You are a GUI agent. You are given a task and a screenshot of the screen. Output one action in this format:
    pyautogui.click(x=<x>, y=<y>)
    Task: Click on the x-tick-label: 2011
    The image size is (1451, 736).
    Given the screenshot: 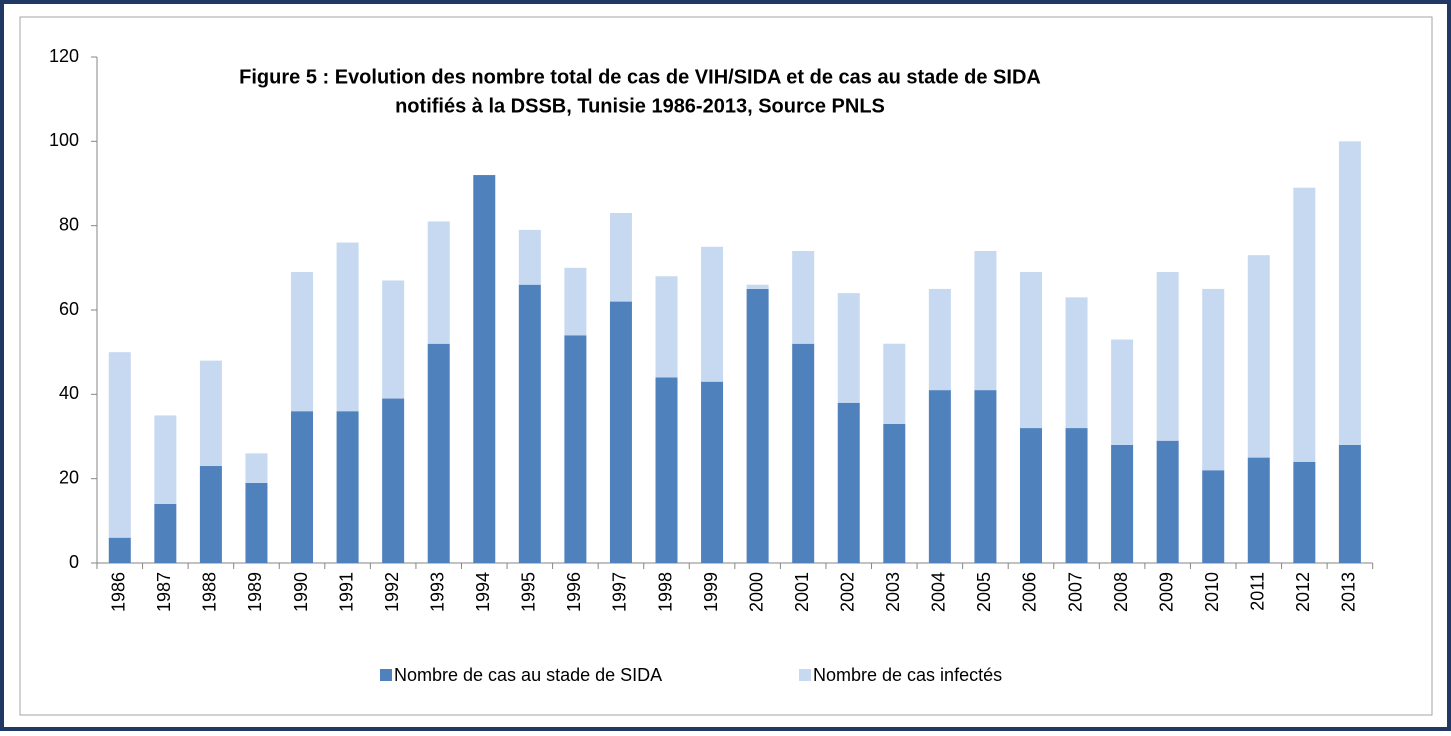 What is the action you would take?
    pyautogui.click(x=1258, y=591)
    